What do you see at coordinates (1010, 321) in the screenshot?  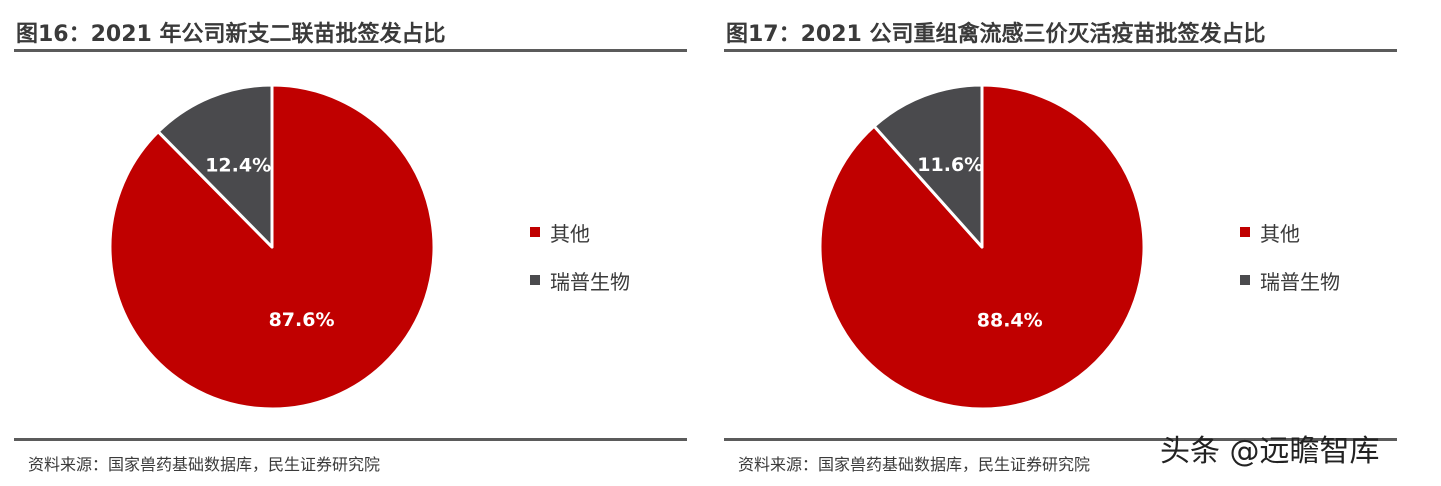 I see `pie-data-label: 88.4%` at bounding box center [1010, 321].